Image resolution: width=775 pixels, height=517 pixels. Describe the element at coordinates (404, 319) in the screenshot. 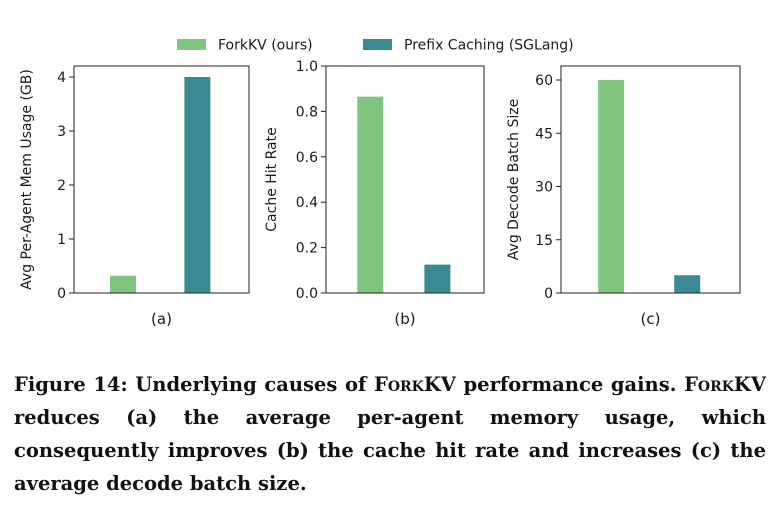

I see `panel-label: (b)` at that location.